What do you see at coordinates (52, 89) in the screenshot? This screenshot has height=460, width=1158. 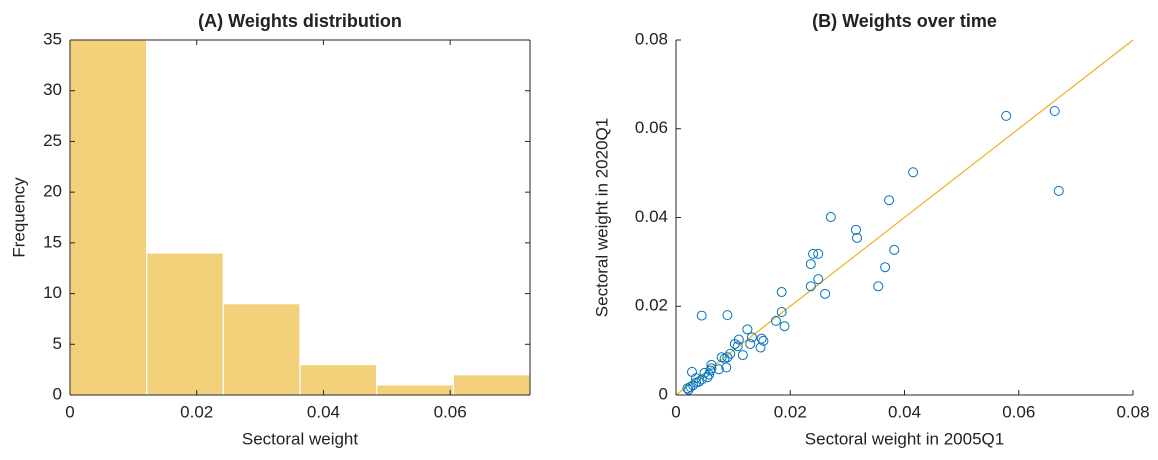 I see `y-tick-label: 30` at bounding box center [52, 89].